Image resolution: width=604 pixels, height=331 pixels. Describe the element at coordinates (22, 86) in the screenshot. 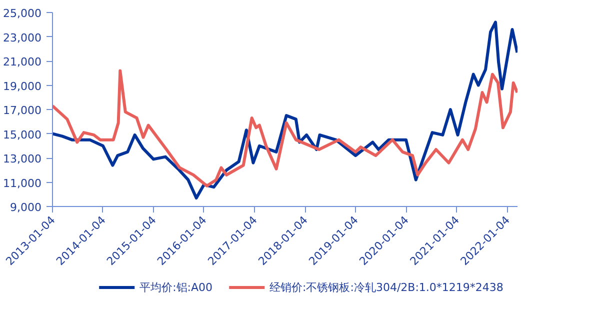

I see `y-tick-label: 19,000` at that location.